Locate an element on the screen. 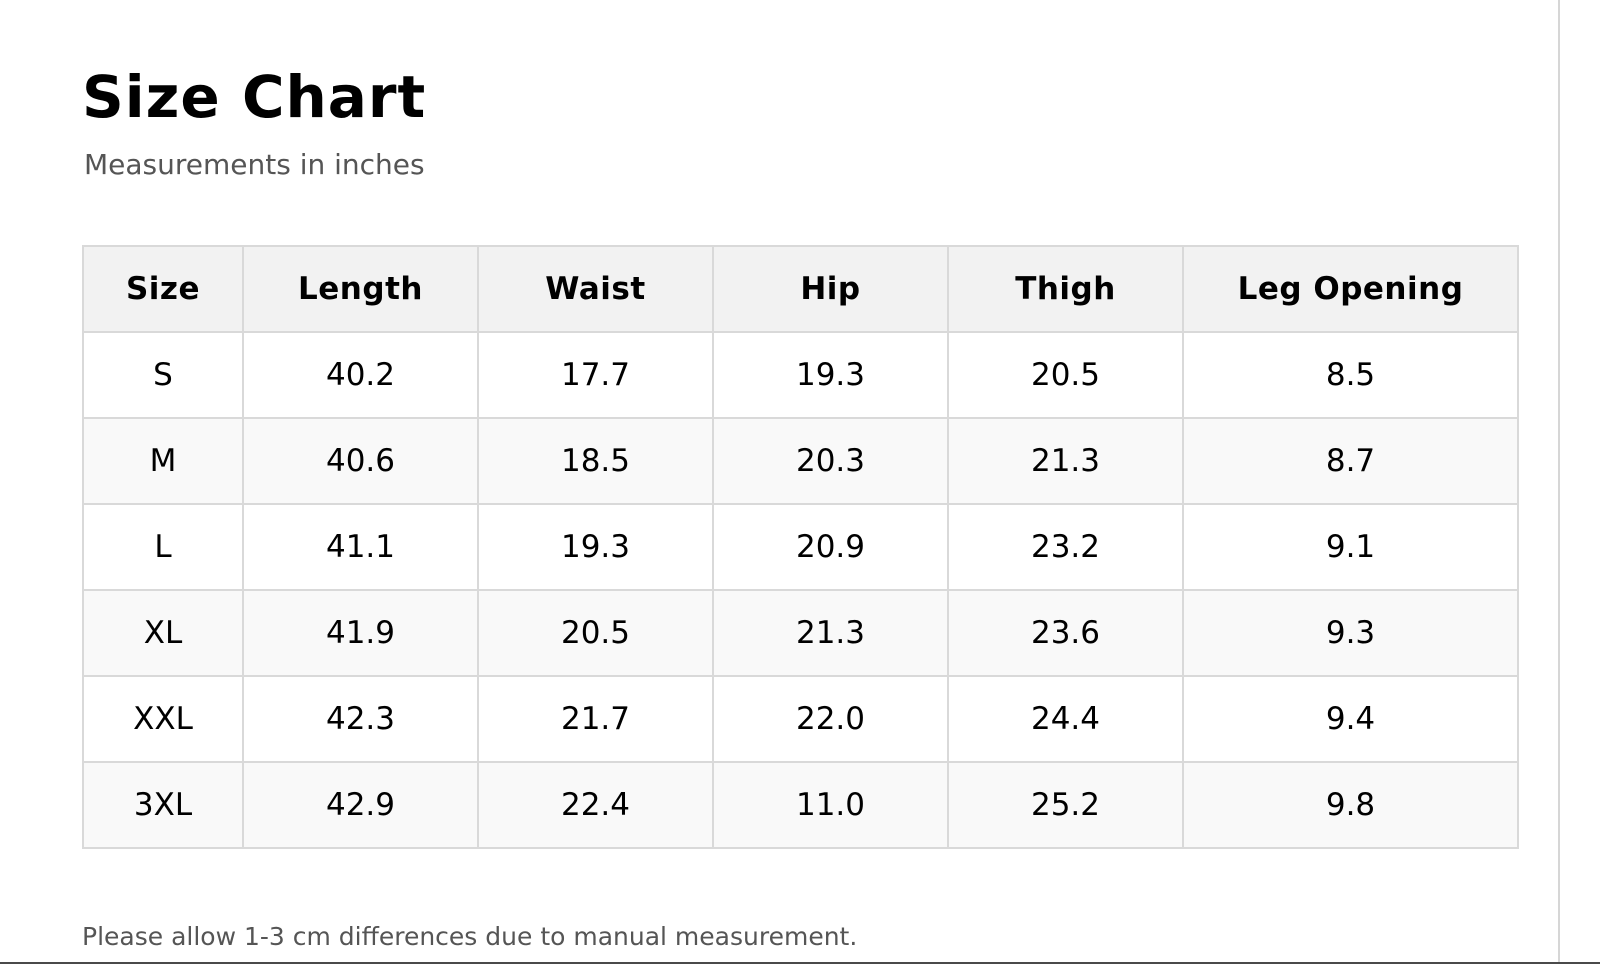  cell-length: 41.9 is located at coordinates (360, 633).